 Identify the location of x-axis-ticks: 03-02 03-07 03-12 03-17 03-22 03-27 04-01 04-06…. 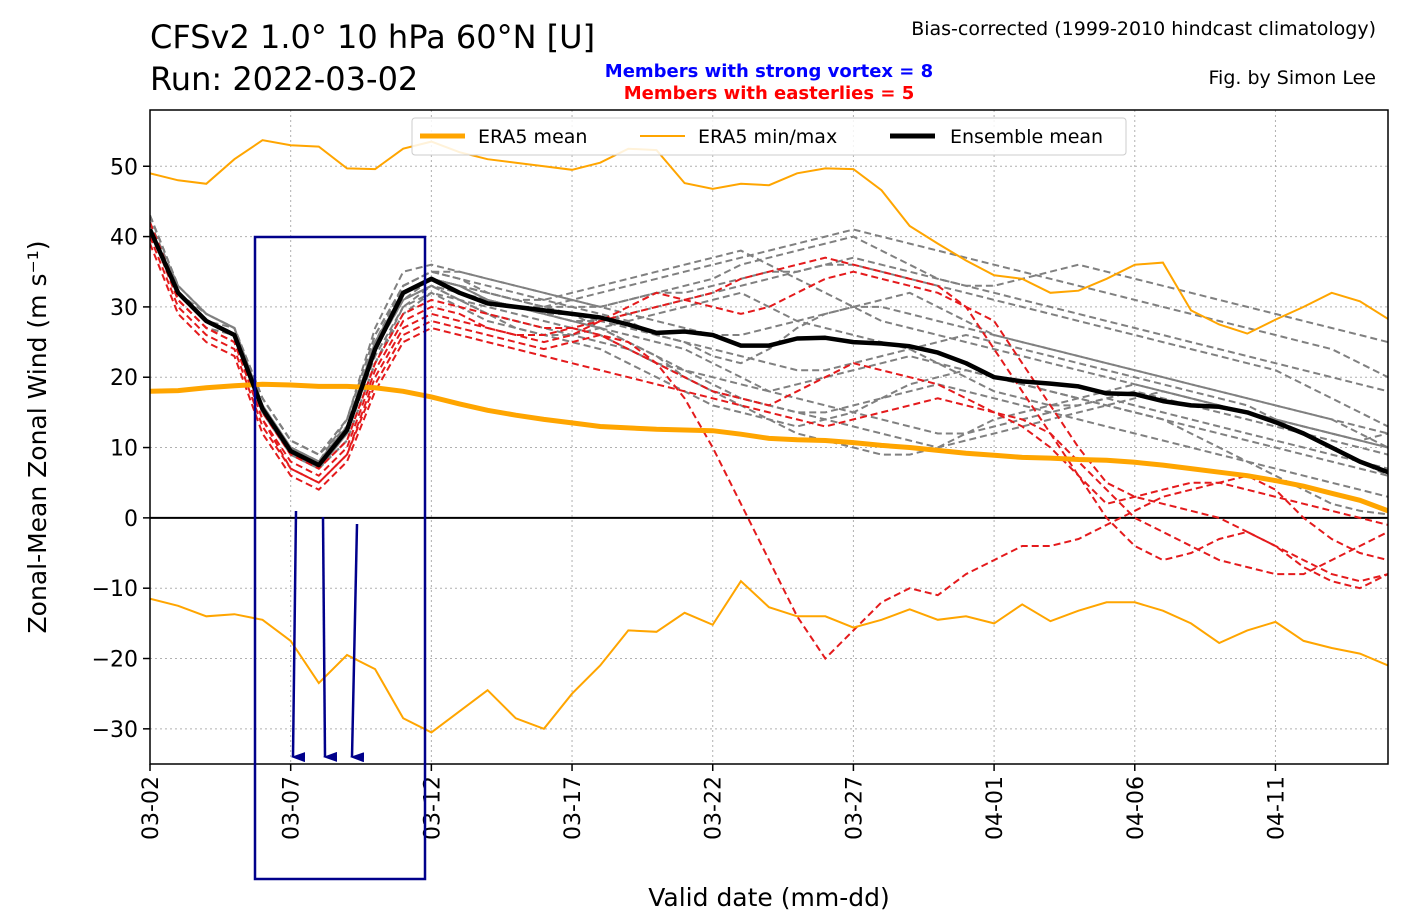
(714, 802).